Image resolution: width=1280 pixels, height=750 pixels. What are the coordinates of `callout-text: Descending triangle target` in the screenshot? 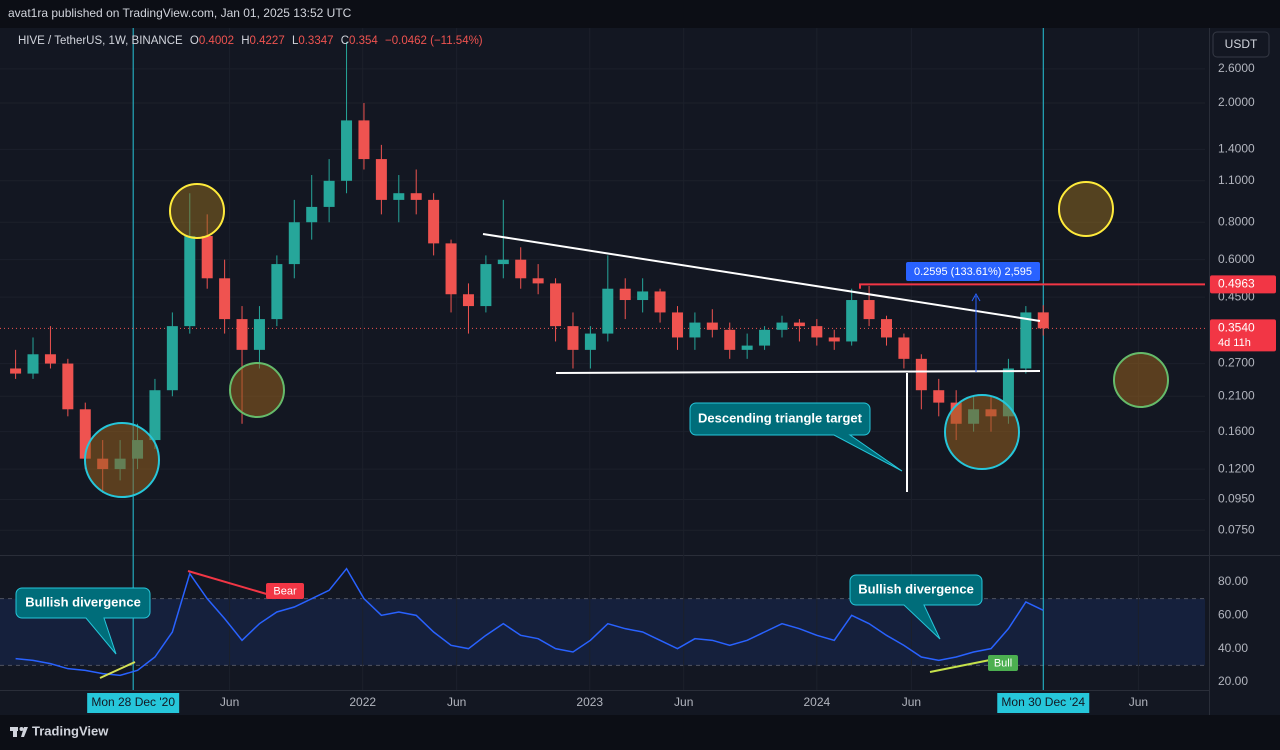 It's located at (780, 417).